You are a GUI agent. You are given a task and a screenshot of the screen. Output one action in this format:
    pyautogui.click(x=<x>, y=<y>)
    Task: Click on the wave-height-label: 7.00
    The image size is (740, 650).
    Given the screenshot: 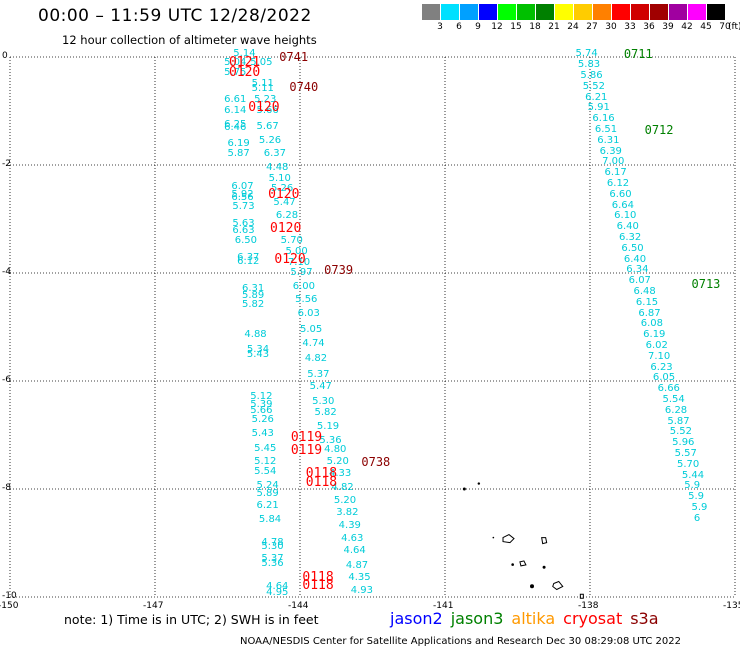 What is the action you would take?
    pyautogui.click(x=613, y=162)
    